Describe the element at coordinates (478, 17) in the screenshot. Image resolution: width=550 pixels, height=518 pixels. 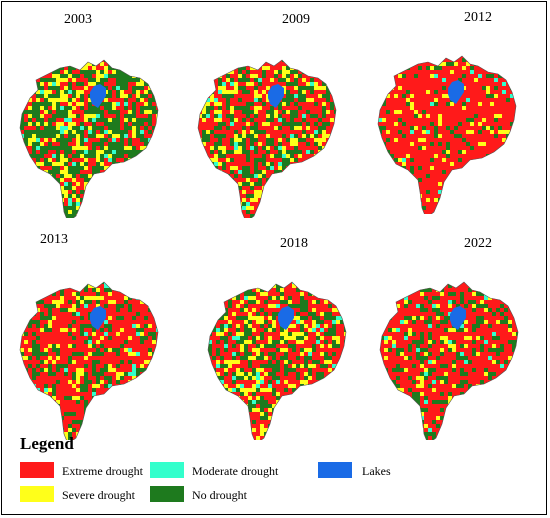
I see `year-label: 2012` at that location.